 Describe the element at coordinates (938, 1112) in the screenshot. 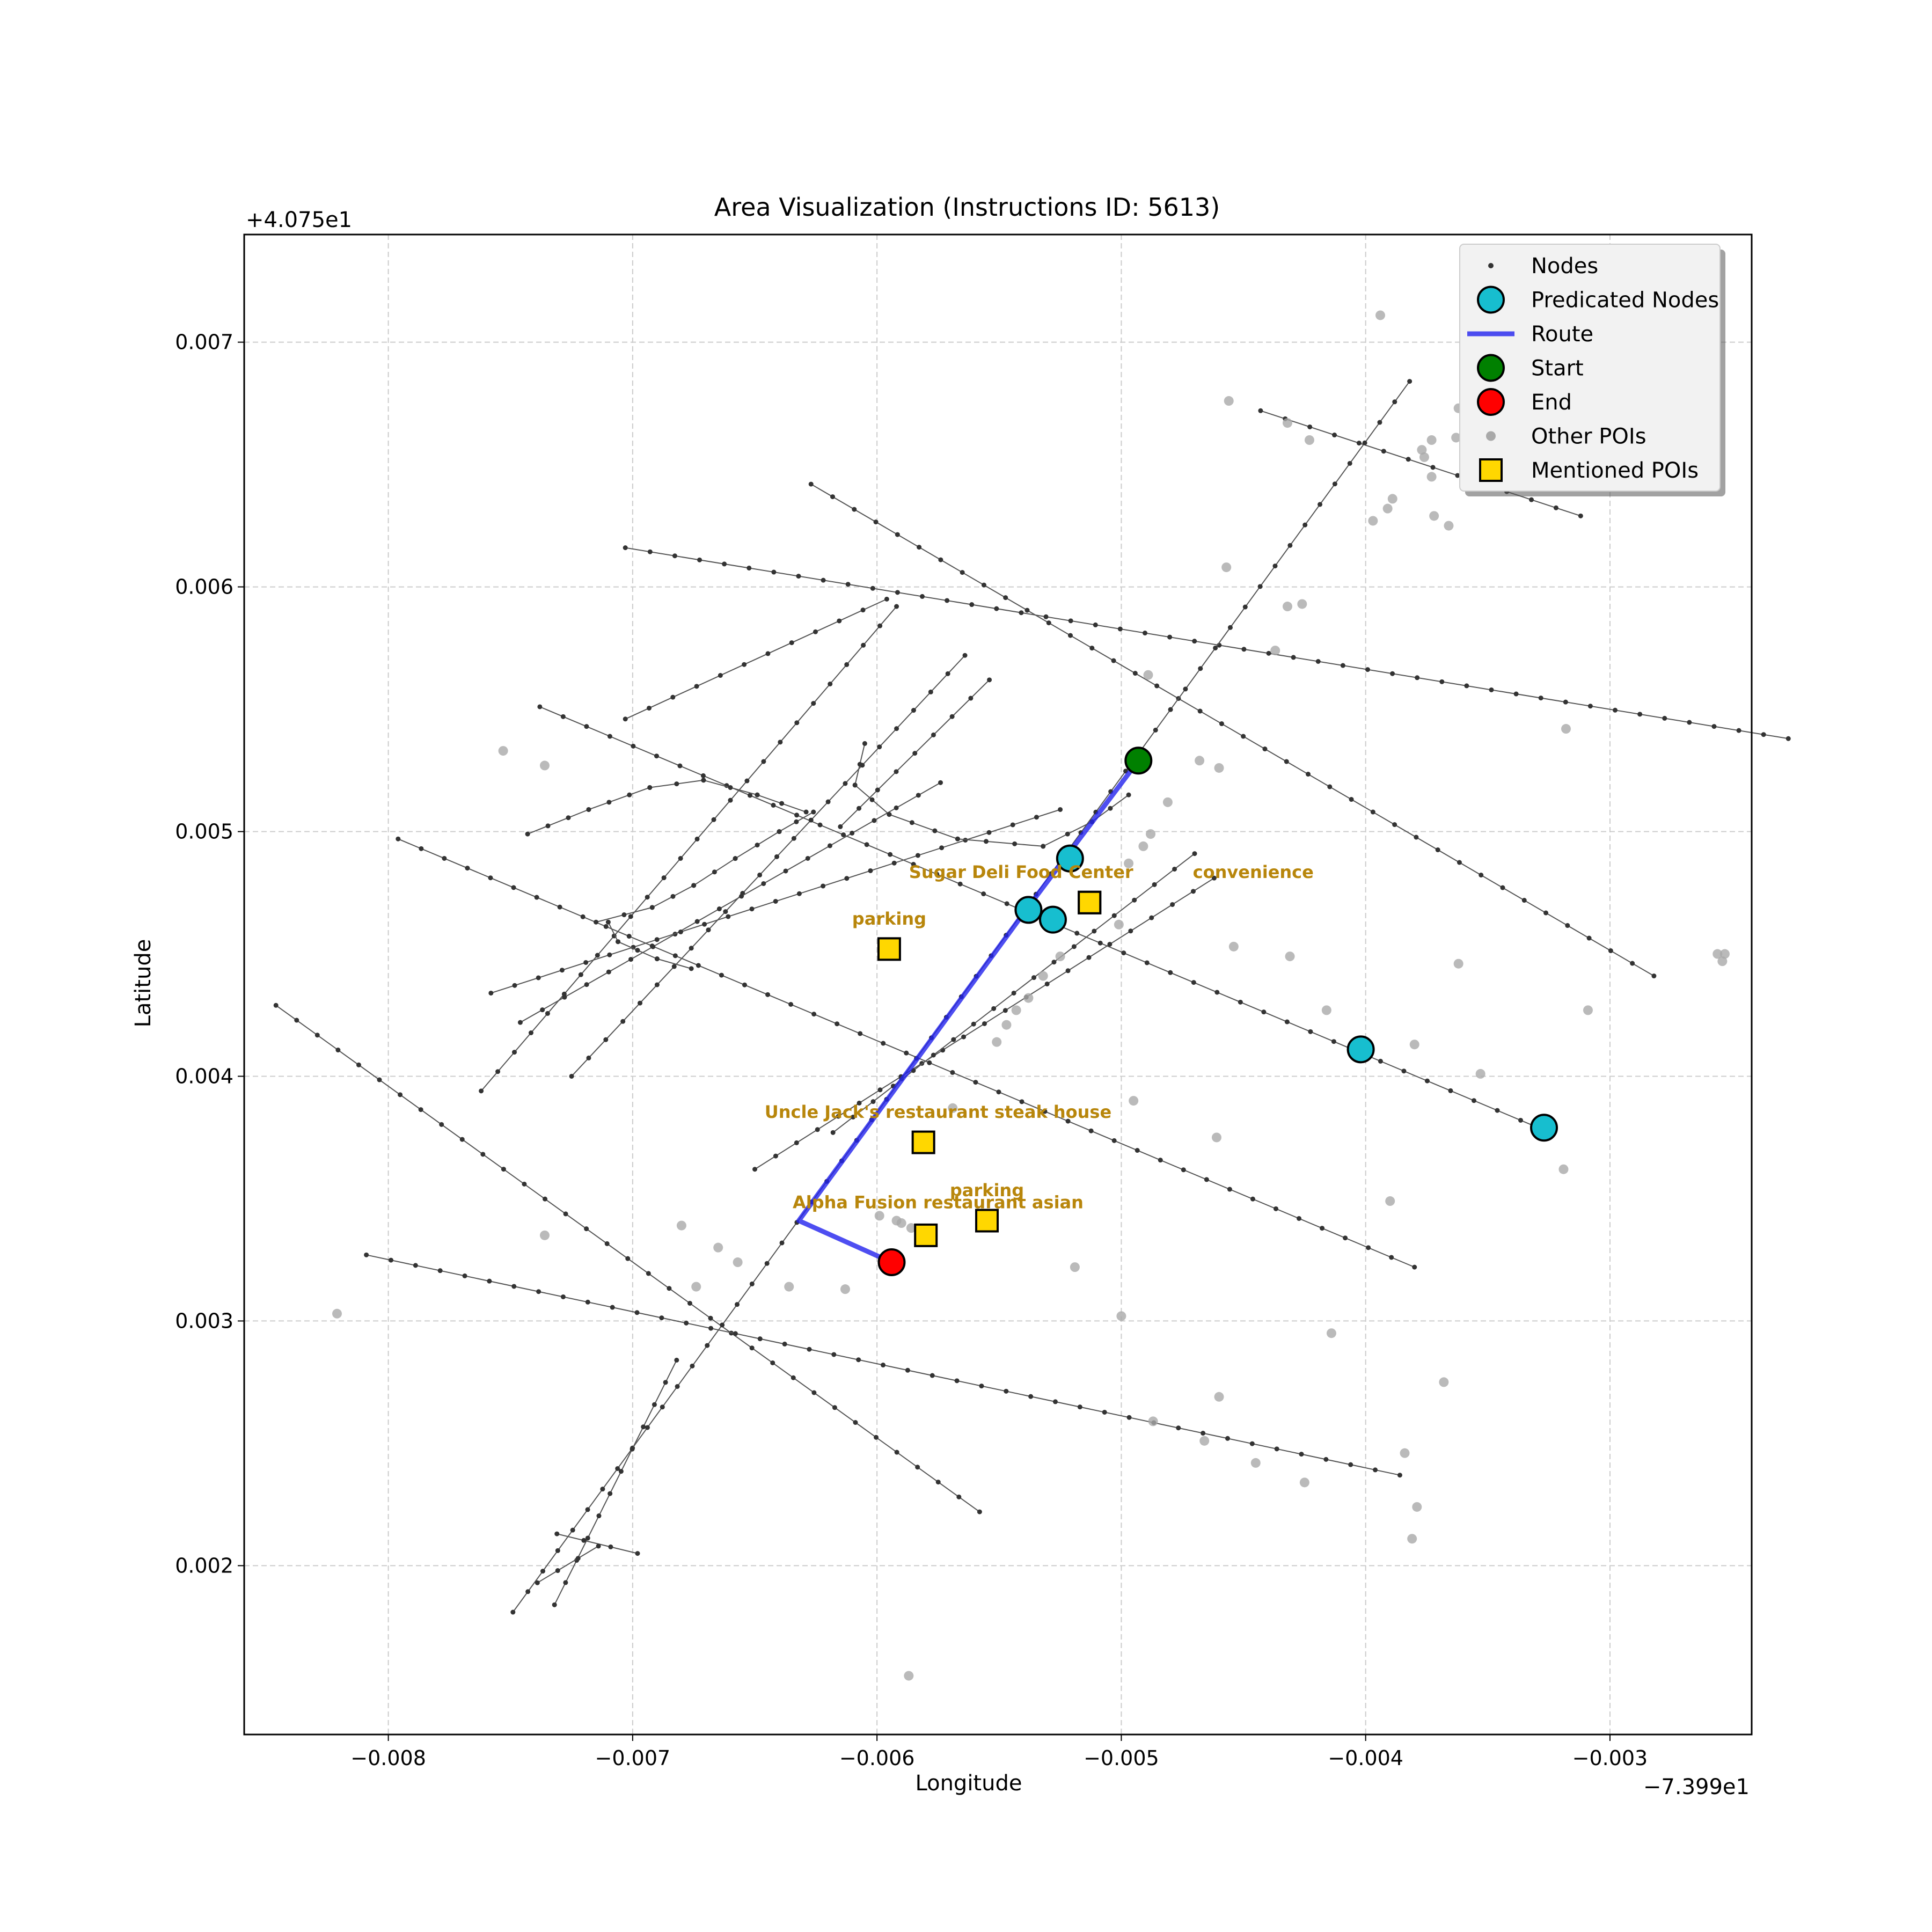

I see `mentioned-poi-label: Uncle Jack's restaurant steak house` at that location.